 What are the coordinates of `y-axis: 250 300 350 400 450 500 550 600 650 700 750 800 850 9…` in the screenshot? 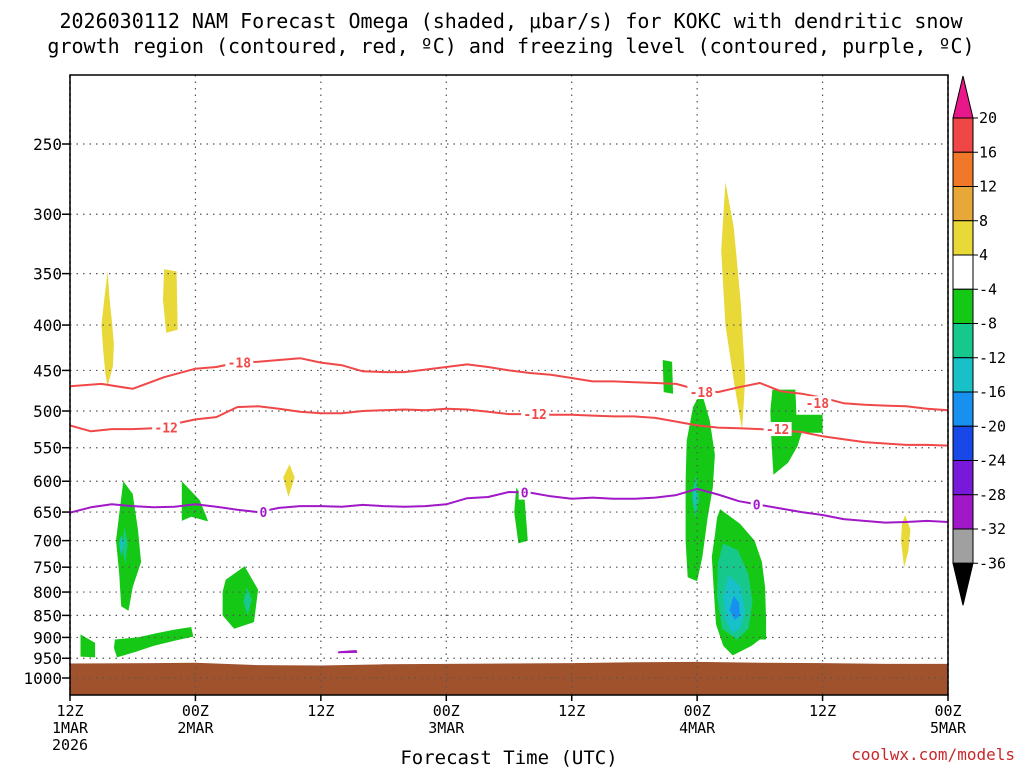 It's located at (46, 411).